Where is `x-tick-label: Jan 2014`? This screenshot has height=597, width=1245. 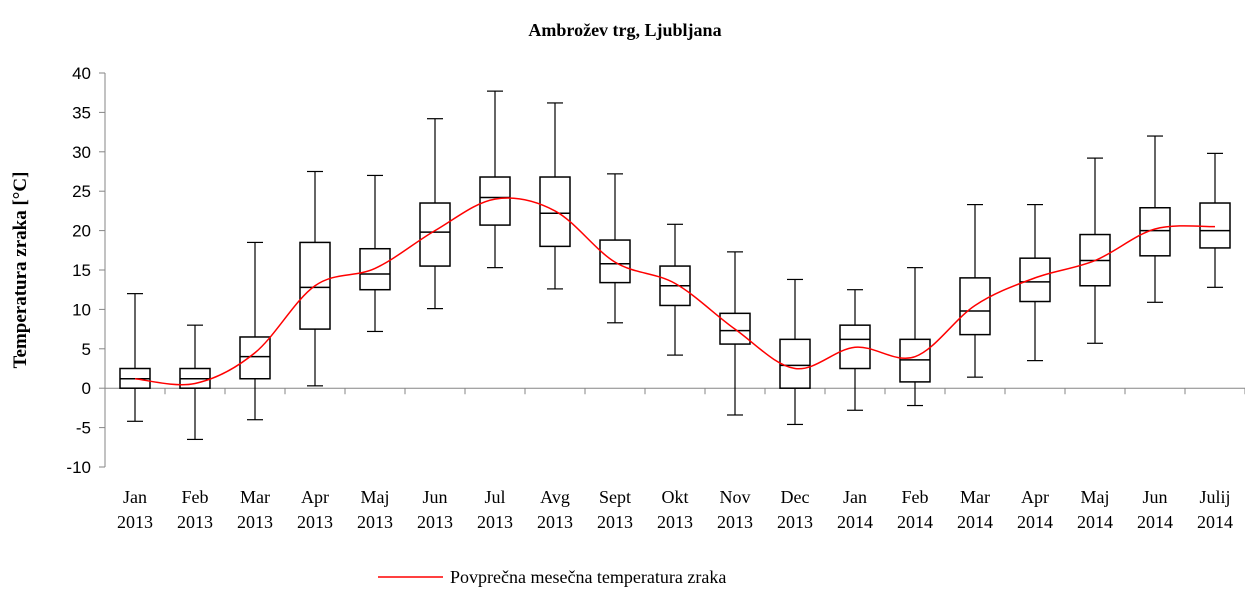
x-tick-label: Jan 2014 is located at coordinates (855, 509).